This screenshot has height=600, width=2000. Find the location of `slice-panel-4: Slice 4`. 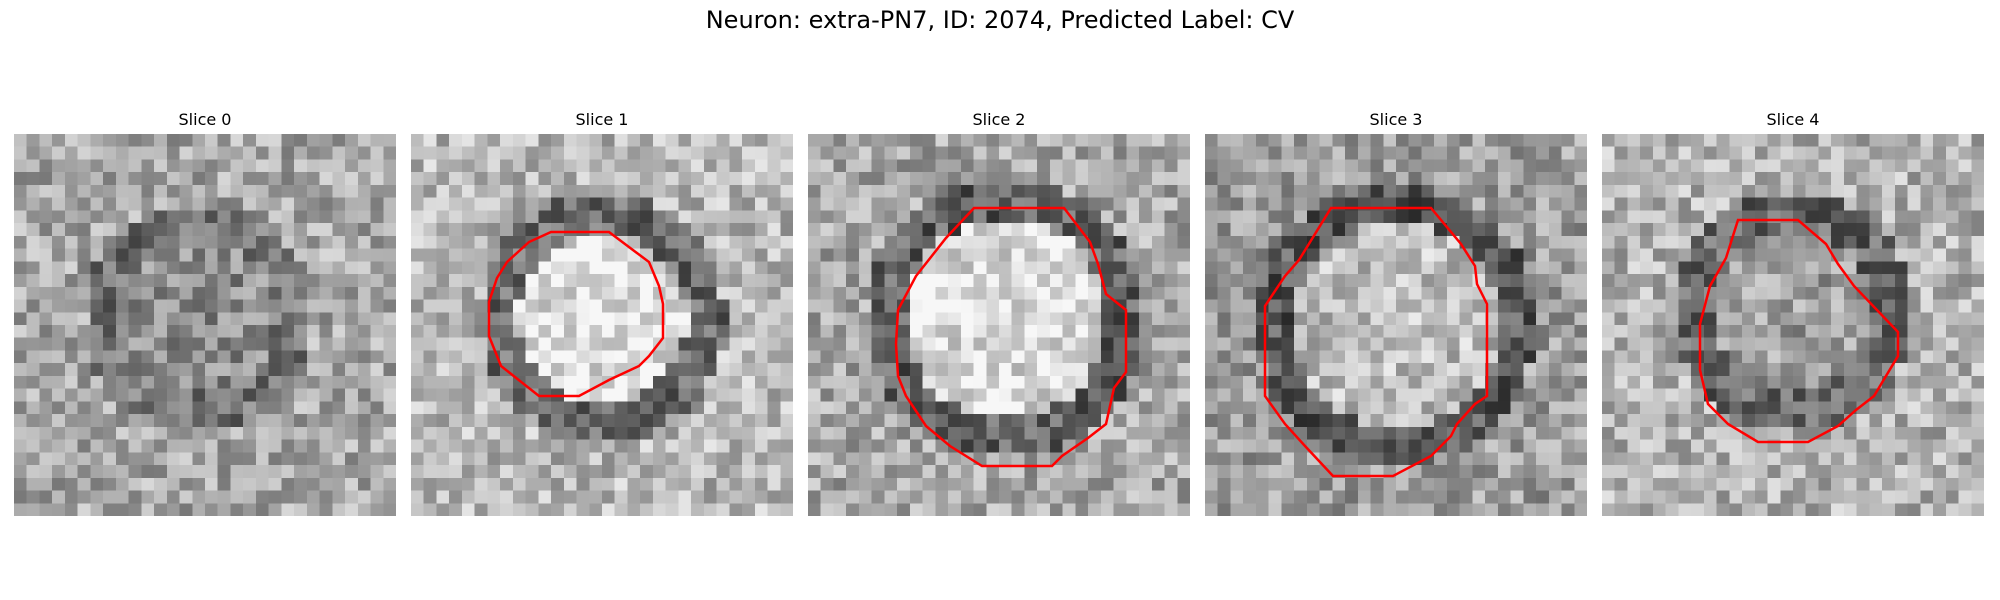

slice-panel-4: Slice 4 is located at coordinates (1793, 313).